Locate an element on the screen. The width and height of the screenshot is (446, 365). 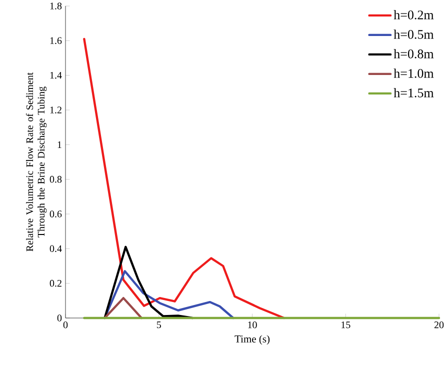
x-tick-label: 10 is located at coordinates (252, 325).